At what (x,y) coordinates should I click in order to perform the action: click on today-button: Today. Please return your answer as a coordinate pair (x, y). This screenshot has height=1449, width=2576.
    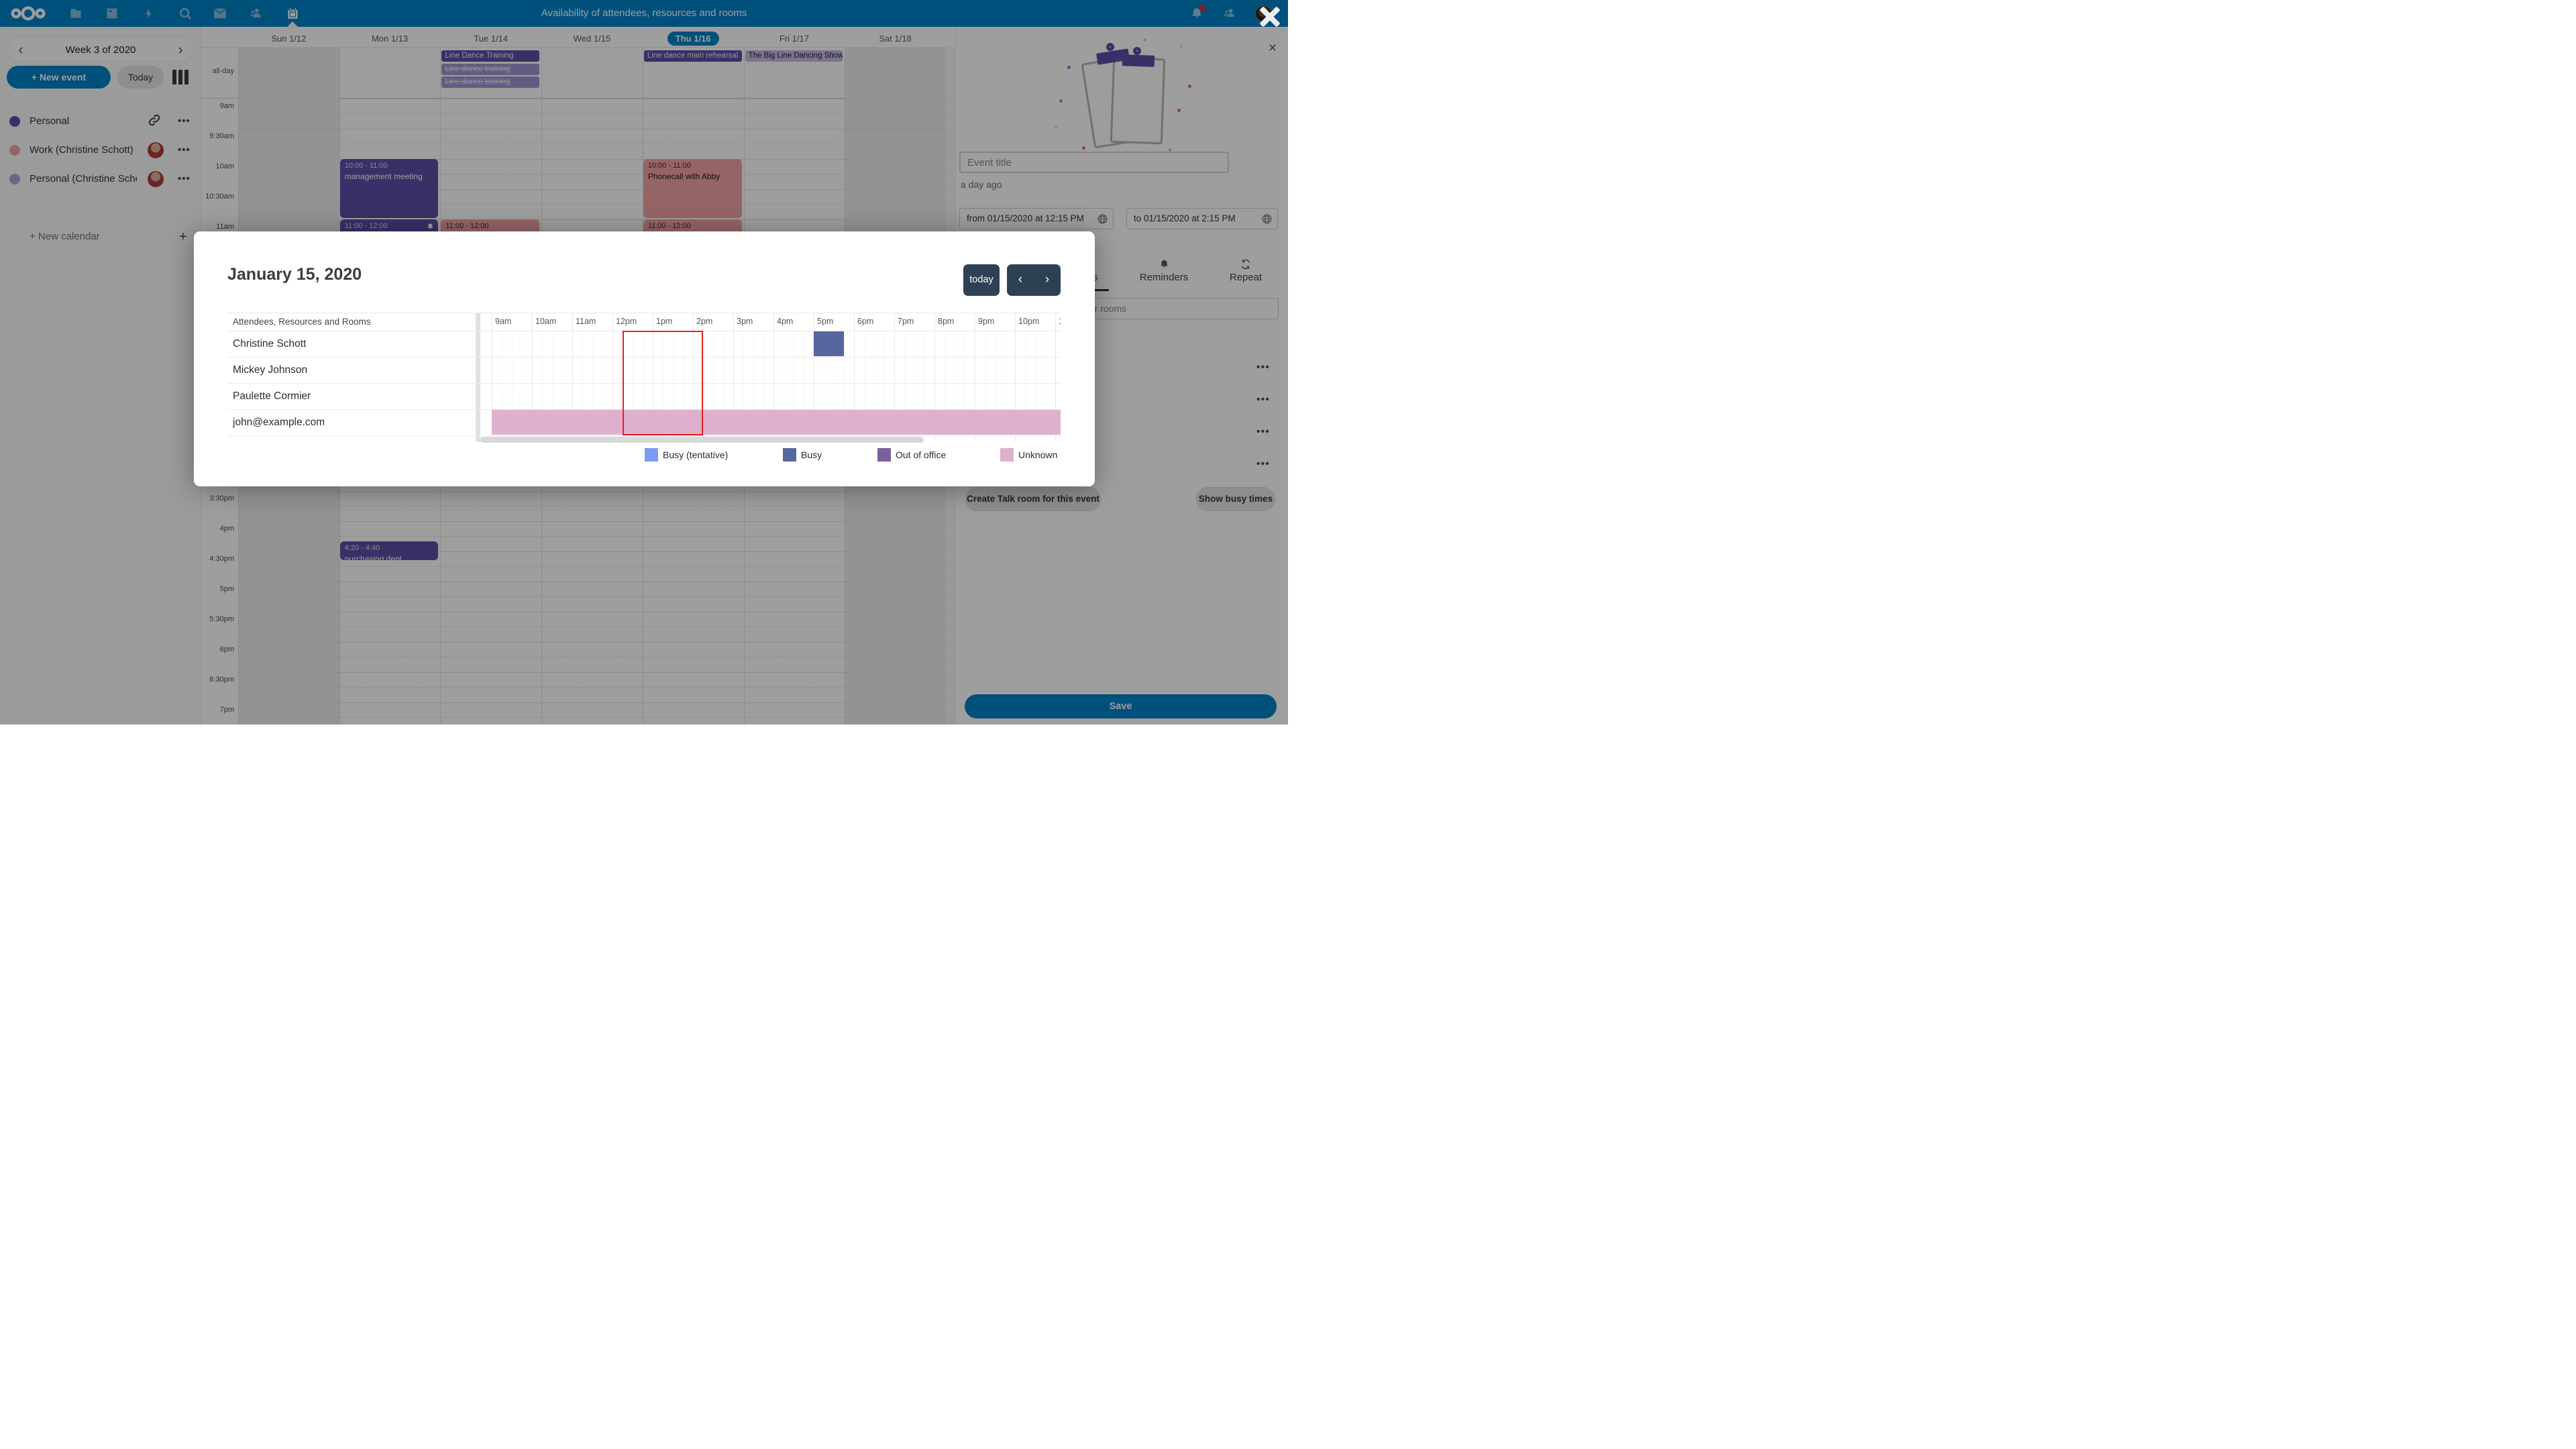
    Looking at the image, I should click on (140, 77).